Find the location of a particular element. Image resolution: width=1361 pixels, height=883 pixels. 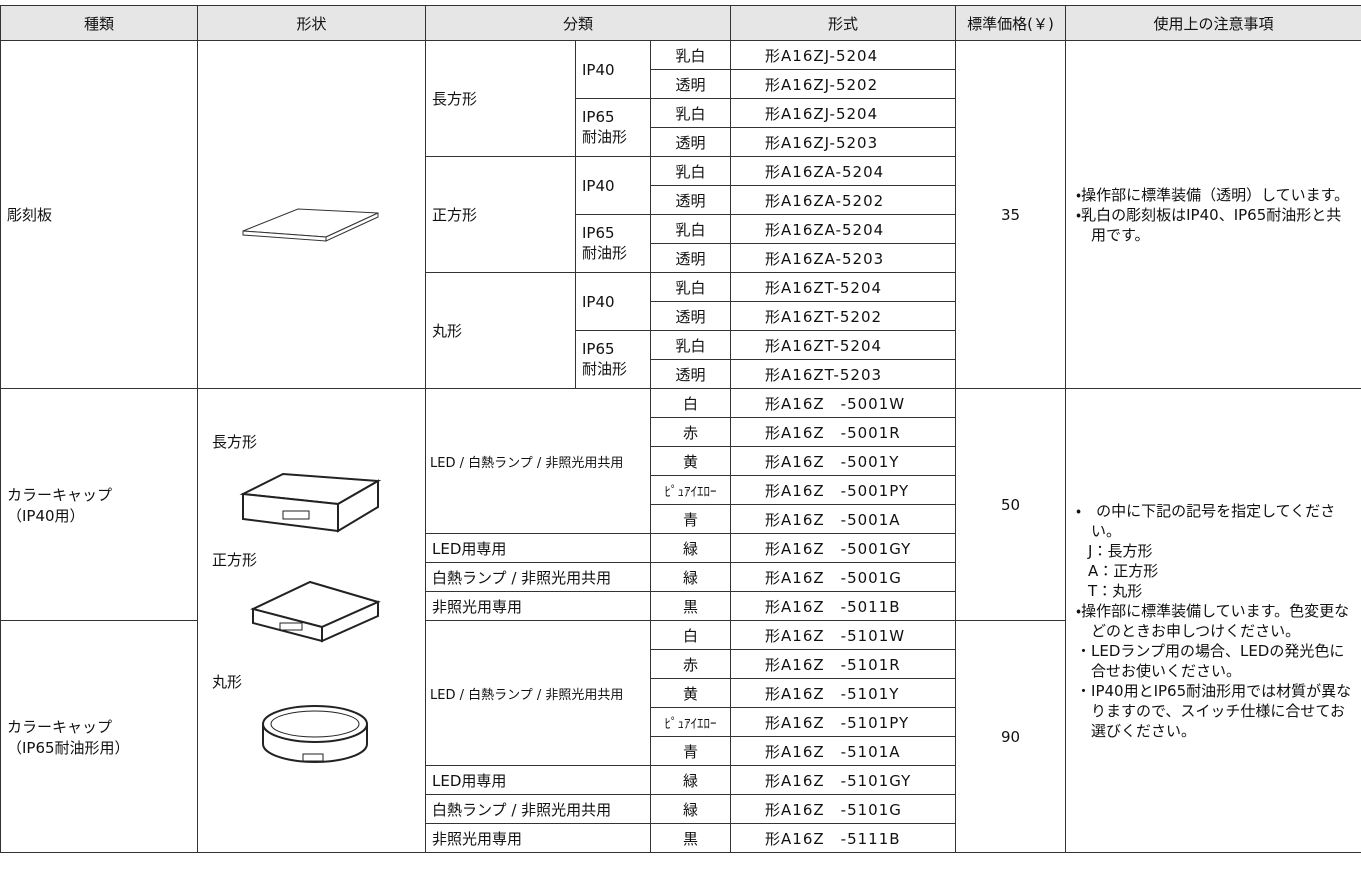

class-label: 非照光用専用 is located at coordinates (538, 606).